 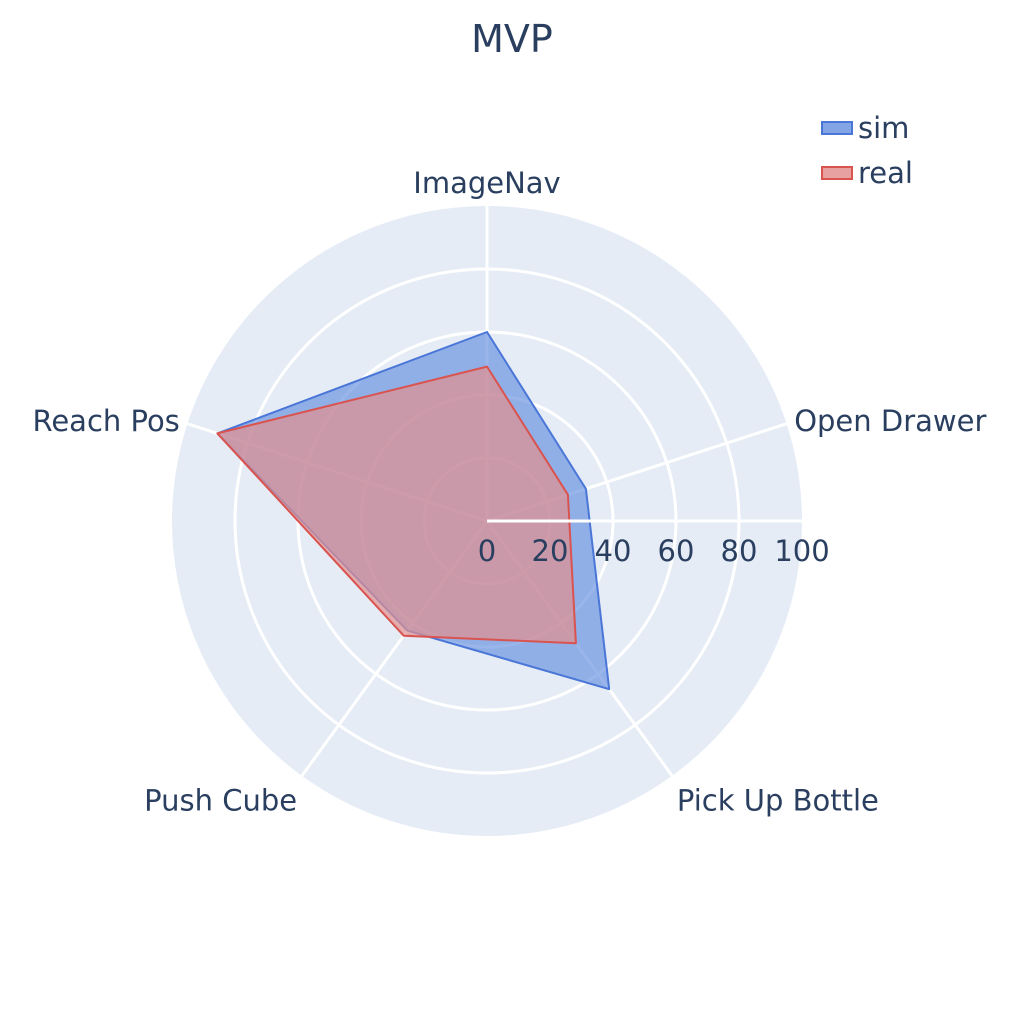 What do you see at coordinates (739, 551) in the screenshot?
I see `radial-tick-label: 80` at bounding box center [739, 551].